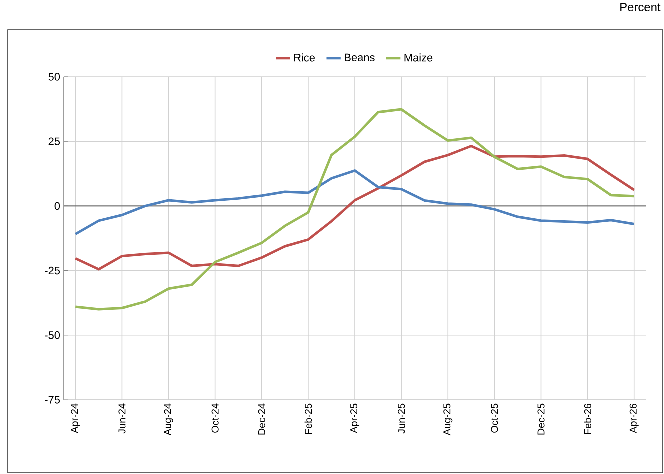 The image size is (664, 474). What do you see at coordinates (54, 77) in the screenshot?
I see `y-tick-label: 50` at bounding box center [54, 77].